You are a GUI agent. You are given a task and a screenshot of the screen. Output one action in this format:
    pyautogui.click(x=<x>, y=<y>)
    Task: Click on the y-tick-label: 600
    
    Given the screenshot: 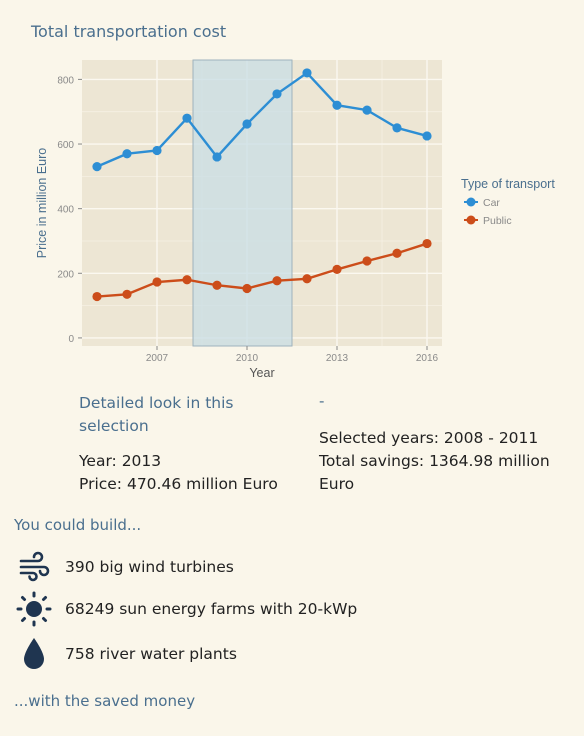 What is the action you would take?
    pyautogui.click(x=65, y=145)
    